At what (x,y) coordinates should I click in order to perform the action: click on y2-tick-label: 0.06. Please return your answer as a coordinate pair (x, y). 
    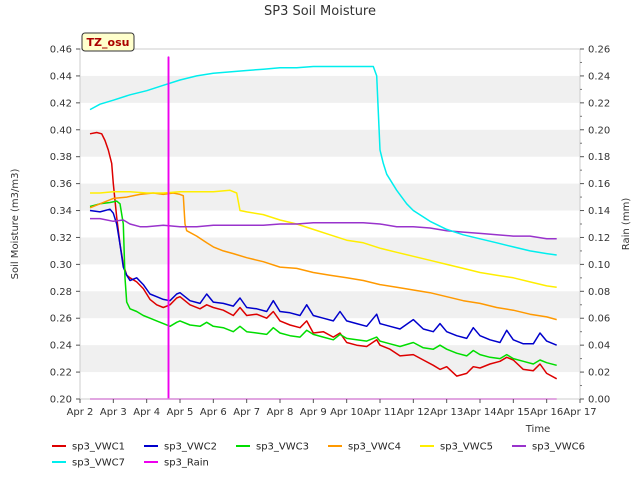
    Looking at the image, I should click on (599, 319).